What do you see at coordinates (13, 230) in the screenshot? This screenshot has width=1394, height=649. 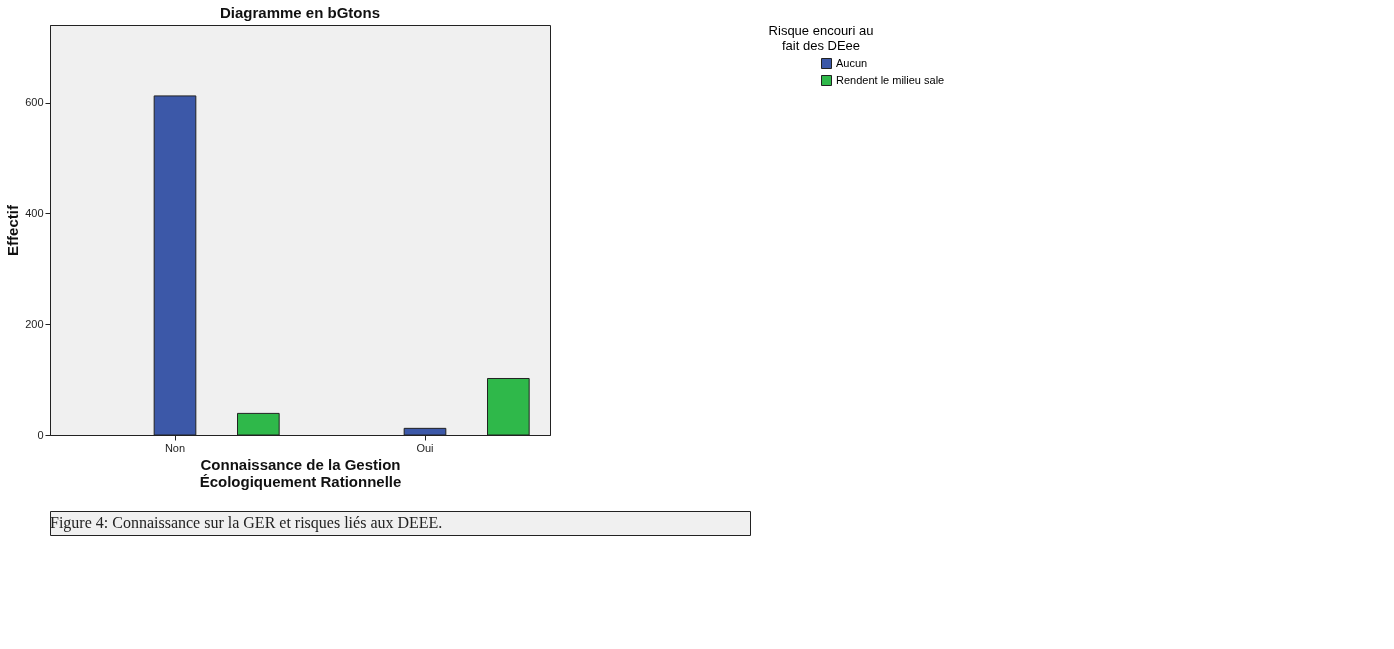 I see `y-axis-title: Effectif` at bounding box center [13, 230].